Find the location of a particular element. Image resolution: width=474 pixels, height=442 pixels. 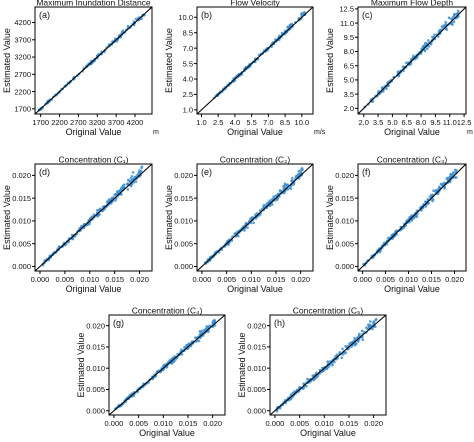

y-tick-label: 2700 is located at coordinates (22, 74).